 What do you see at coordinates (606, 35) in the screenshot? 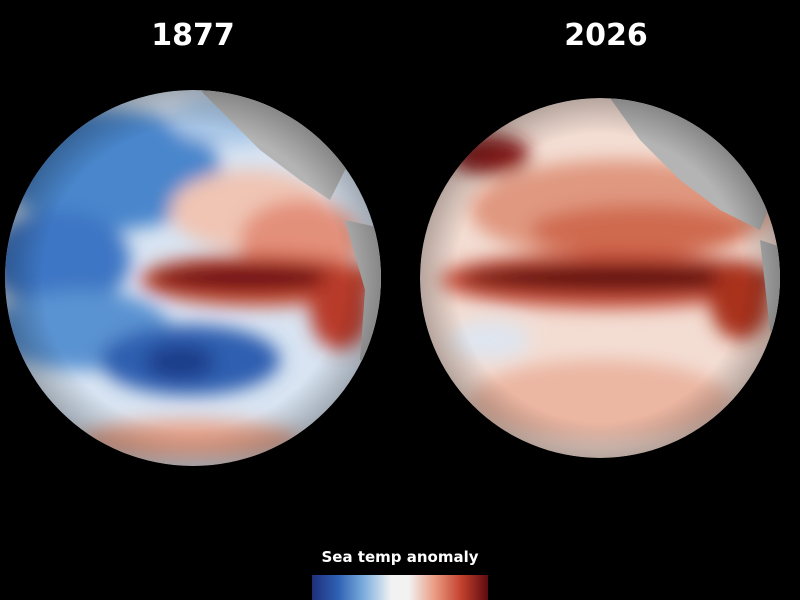
I see `panel-title: 2026` at bounding box center [606, 35].